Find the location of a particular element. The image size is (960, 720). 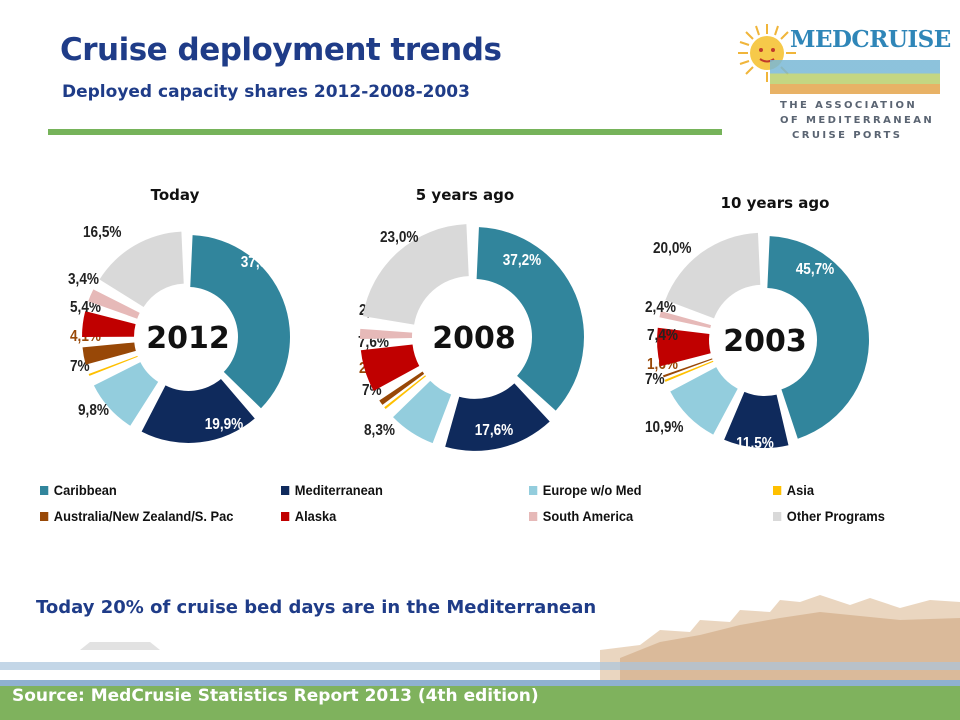

data-label-2003-5: 7,4% is located at coordinates (662, 335).